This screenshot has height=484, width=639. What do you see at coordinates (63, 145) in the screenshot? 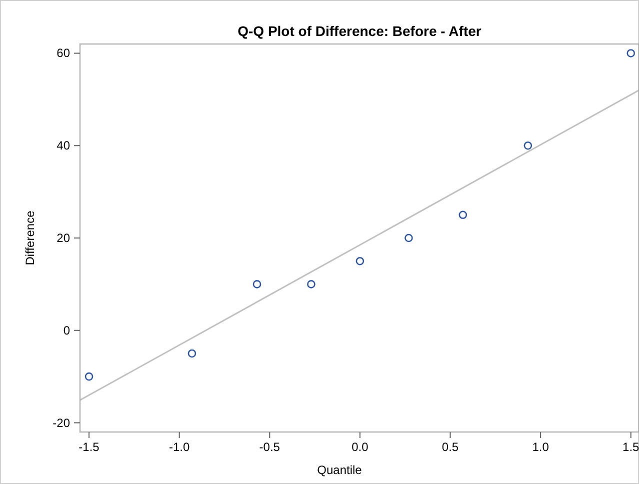
I see `y-tick-label: 40` at bounding box center [63, 145].